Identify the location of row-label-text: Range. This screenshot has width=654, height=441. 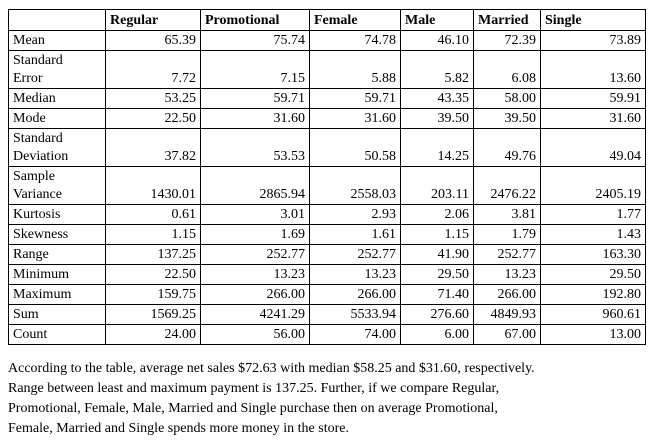
(31, 254).